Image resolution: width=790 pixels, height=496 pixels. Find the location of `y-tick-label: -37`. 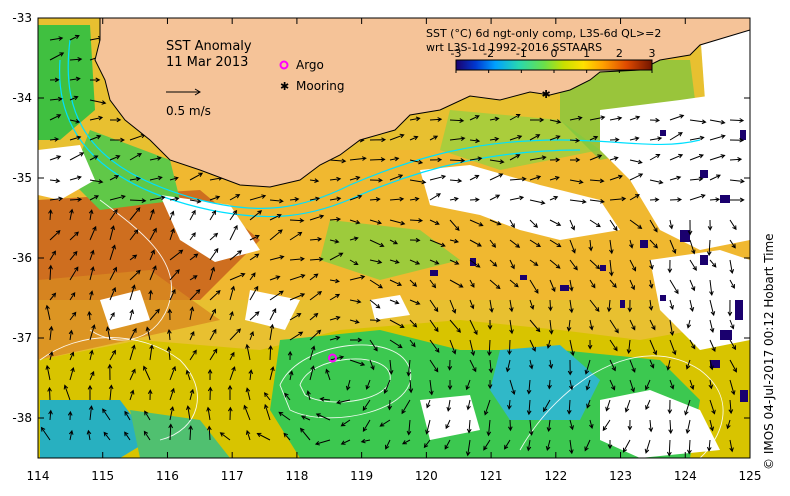

y-tick-label: -37 is located at coordinates (22, 338).